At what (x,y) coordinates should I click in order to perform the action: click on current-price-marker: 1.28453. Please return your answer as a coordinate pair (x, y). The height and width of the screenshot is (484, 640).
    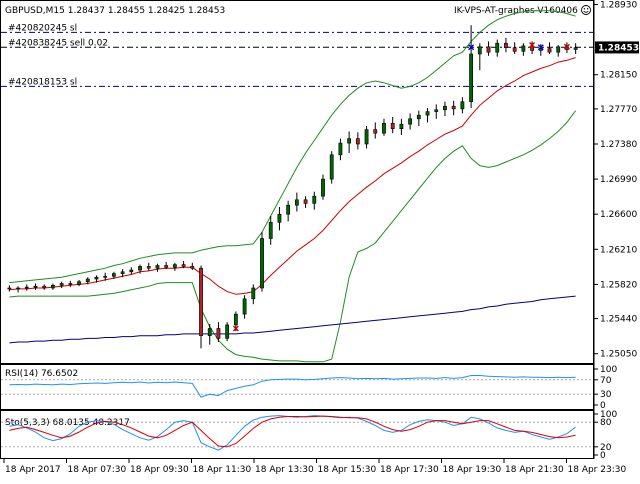
    Looking at the image, I should click on (617, 47).